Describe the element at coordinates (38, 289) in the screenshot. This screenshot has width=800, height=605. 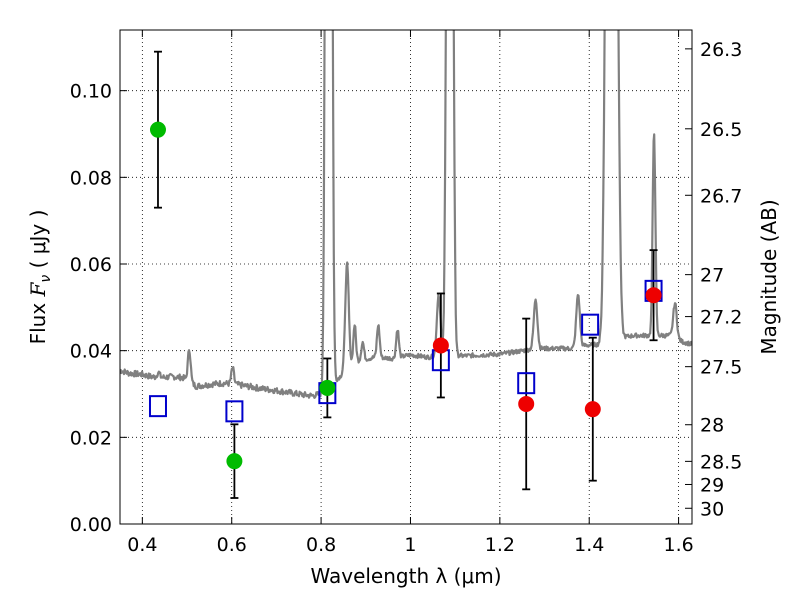
I see `y-axis-left-label-symbol: F` at that location.